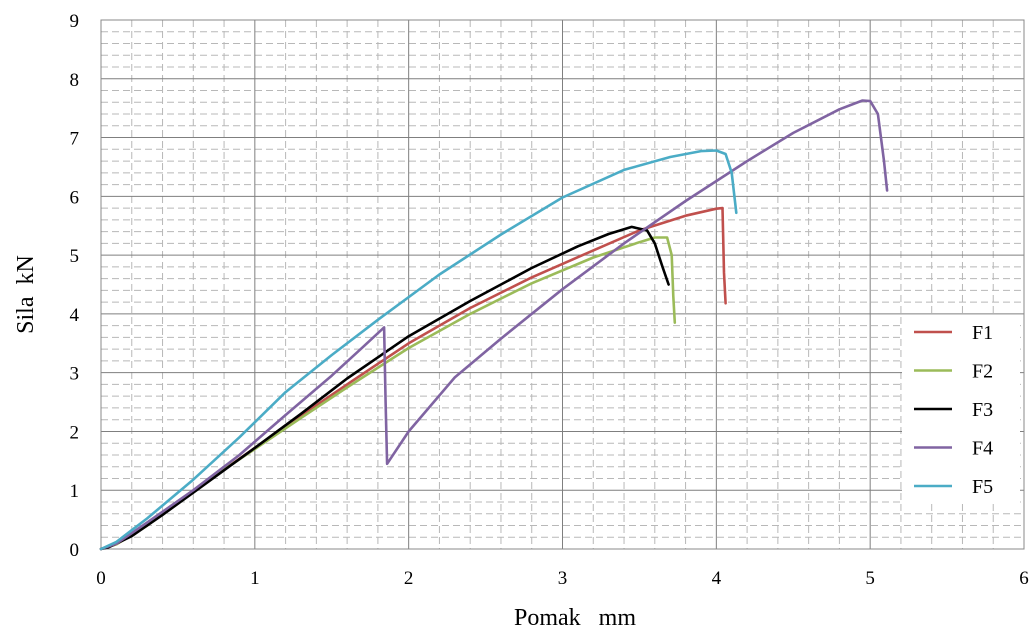 The height and width of the screenshot is (629, 1035). What do you see at coordinates (717, 578) in the screenshot?
I see `x-tick-label: 4` at bounding box center [717, 578].